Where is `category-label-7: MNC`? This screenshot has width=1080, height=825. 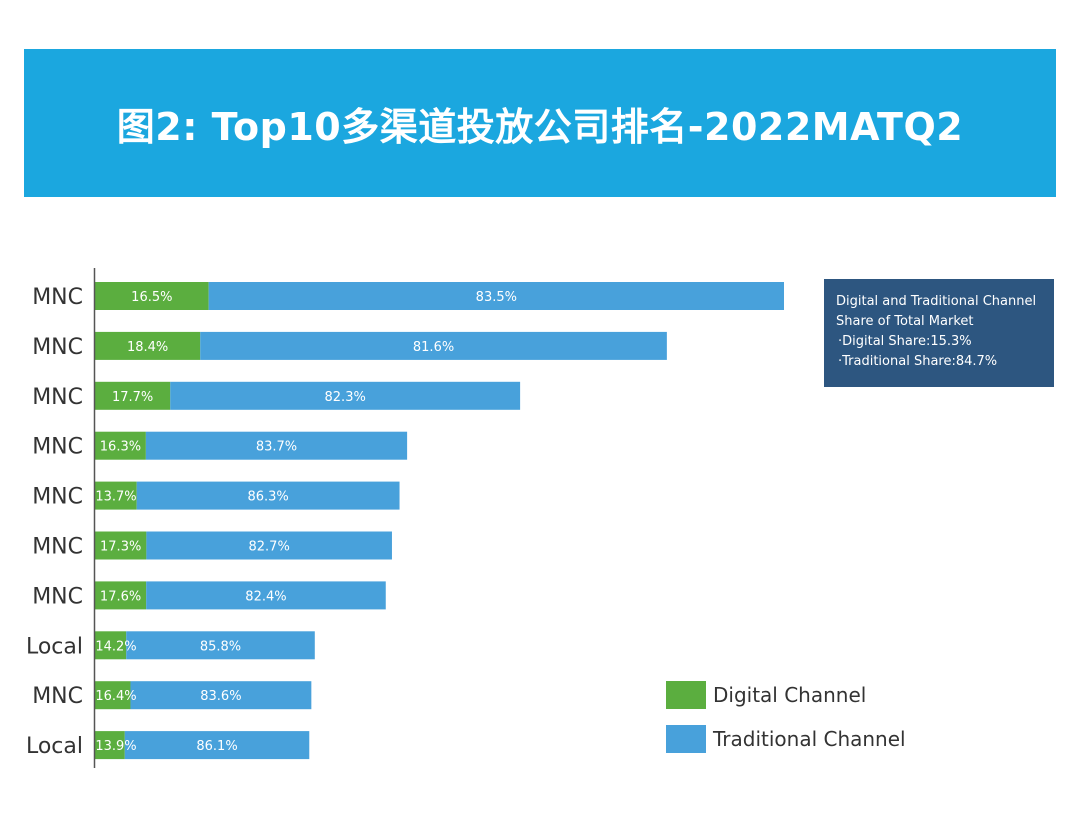 category-label-7: MNC is located at coordinates (57, 596).